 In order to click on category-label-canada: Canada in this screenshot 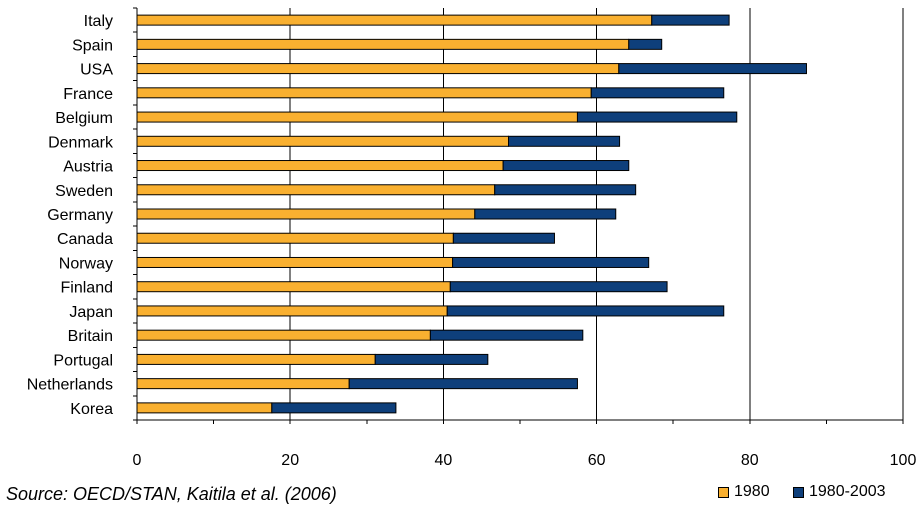, I will do `click(85, 239)`.